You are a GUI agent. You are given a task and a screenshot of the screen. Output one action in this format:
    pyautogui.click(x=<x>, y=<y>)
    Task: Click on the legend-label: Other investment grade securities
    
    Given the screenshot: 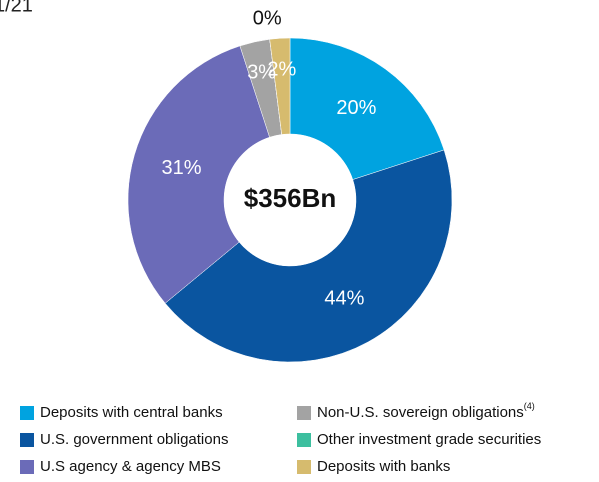 What is the action you would take?
    pyautogui.click(x=429, y=439)
    